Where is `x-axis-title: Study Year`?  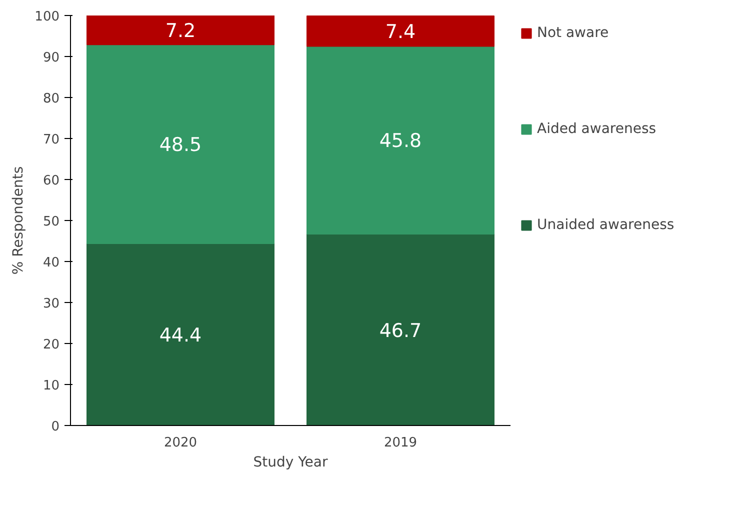 x-axis-title: Study Year is located at coordinates (290, 462).